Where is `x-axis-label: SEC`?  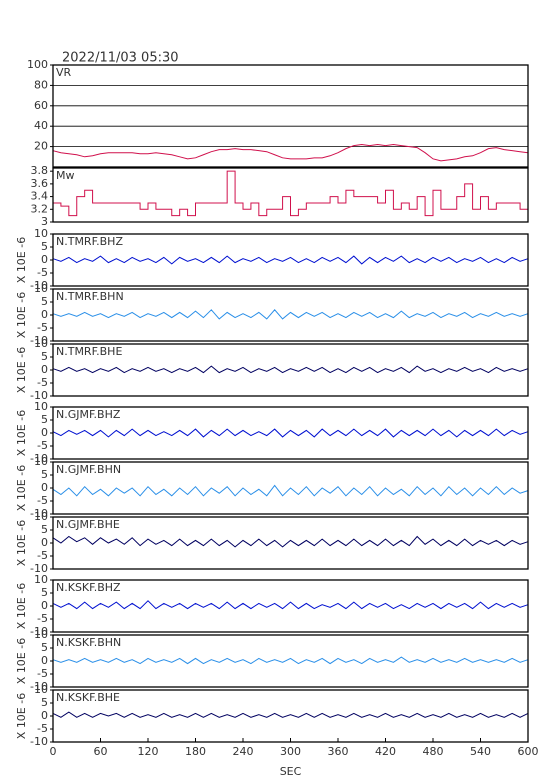 x-axis-label: SEC is located at coordinates (291, 771).